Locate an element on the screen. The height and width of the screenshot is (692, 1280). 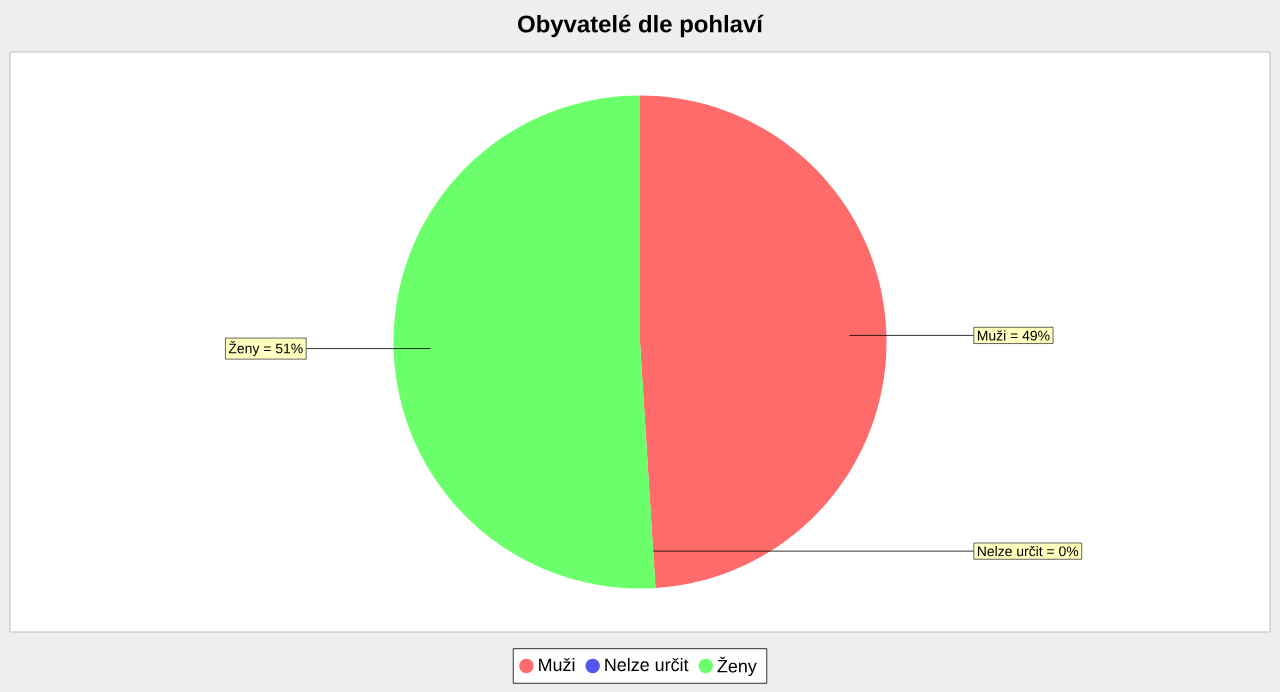
legend-label: Ženy is located at coordinates (737, 666).